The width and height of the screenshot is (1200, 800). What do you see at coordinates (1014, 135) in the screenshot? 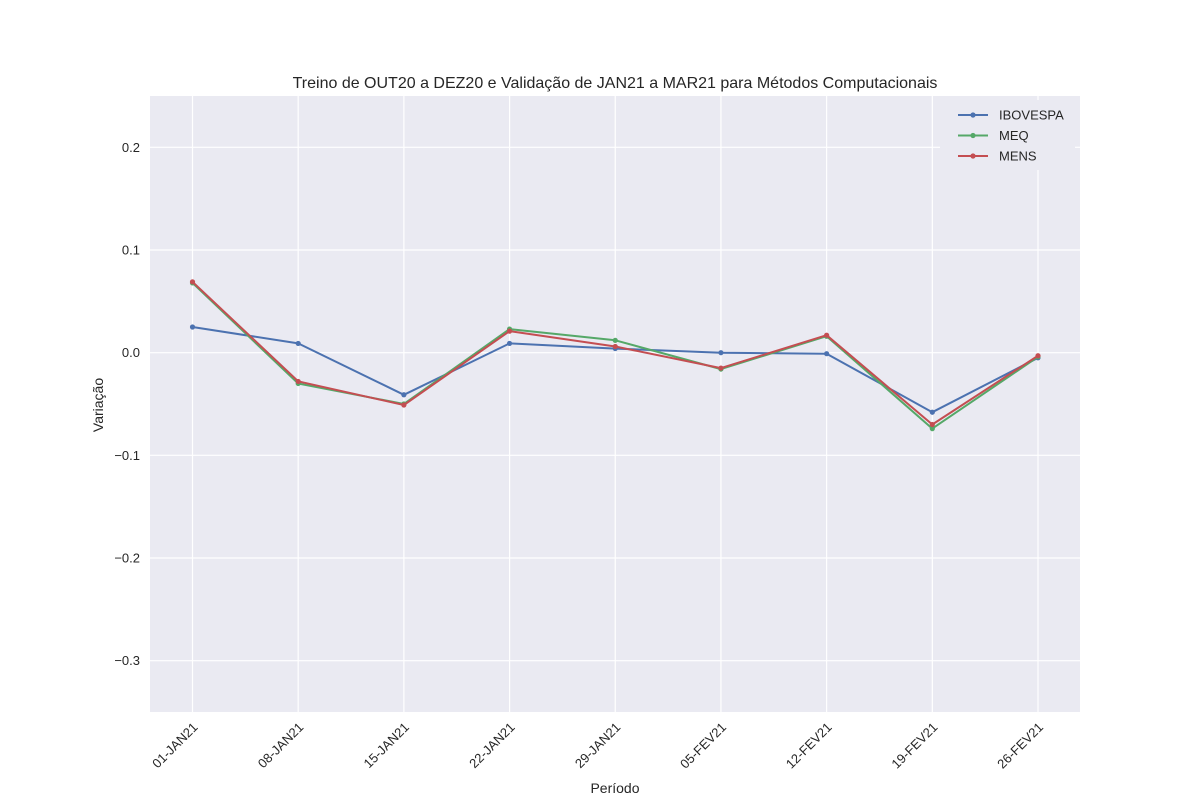
I see `legend-label: MEQ` at bounding box center [1014, 135].